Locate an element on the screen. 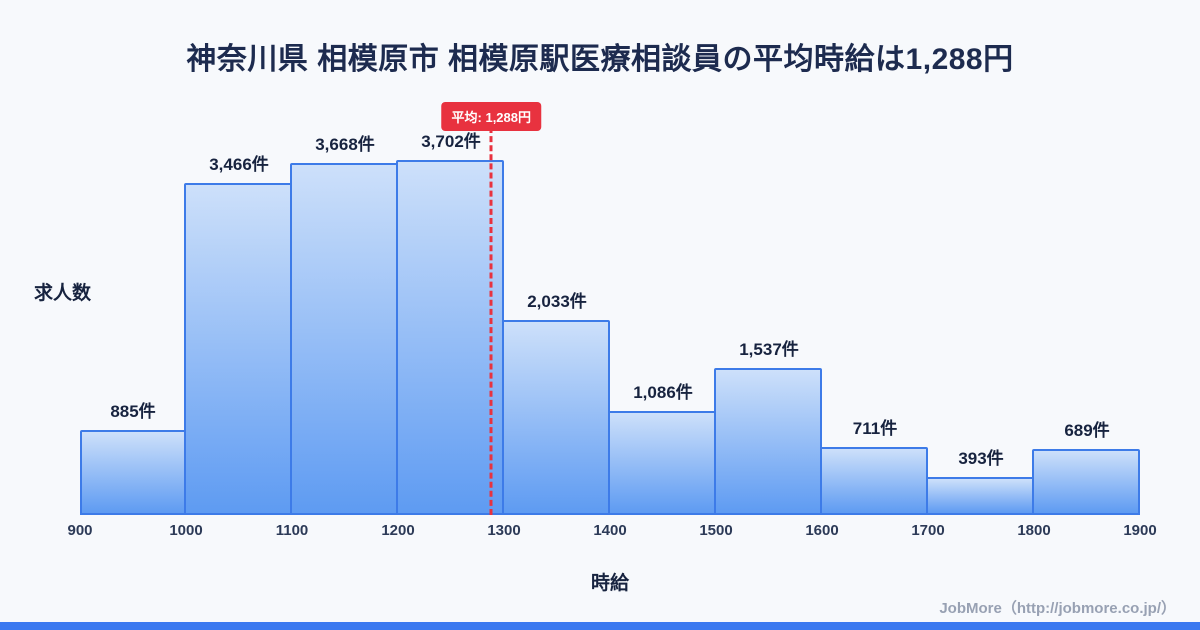 This screenshot has width=1200, height=630. x-tick-label: 1400 is located at coordinates (610, 530).